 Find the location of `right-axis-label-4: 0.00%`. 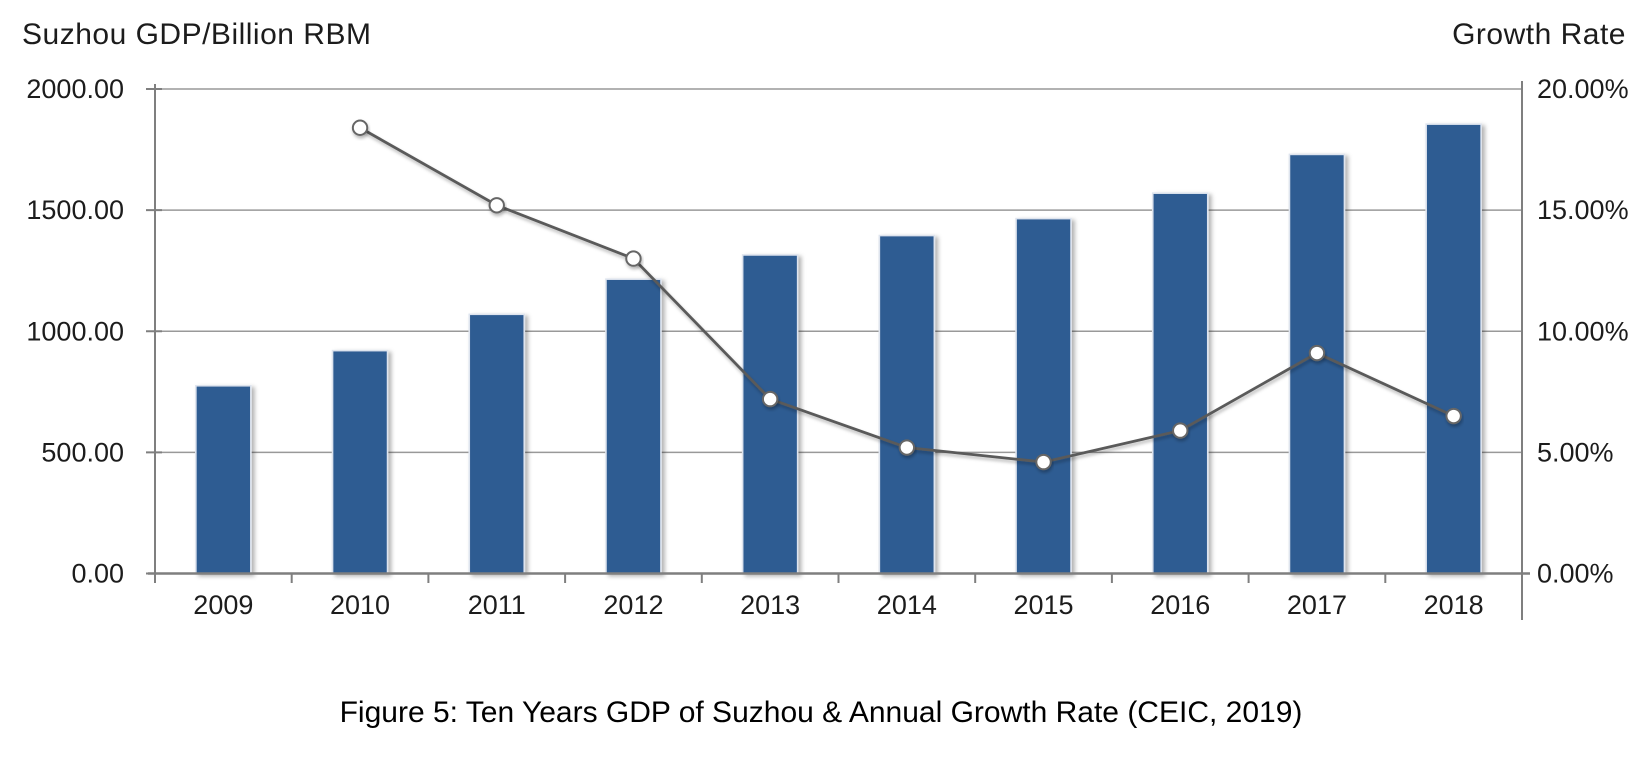

right-axis-label-4: 0.00% is located at coordinates (1575, 574).